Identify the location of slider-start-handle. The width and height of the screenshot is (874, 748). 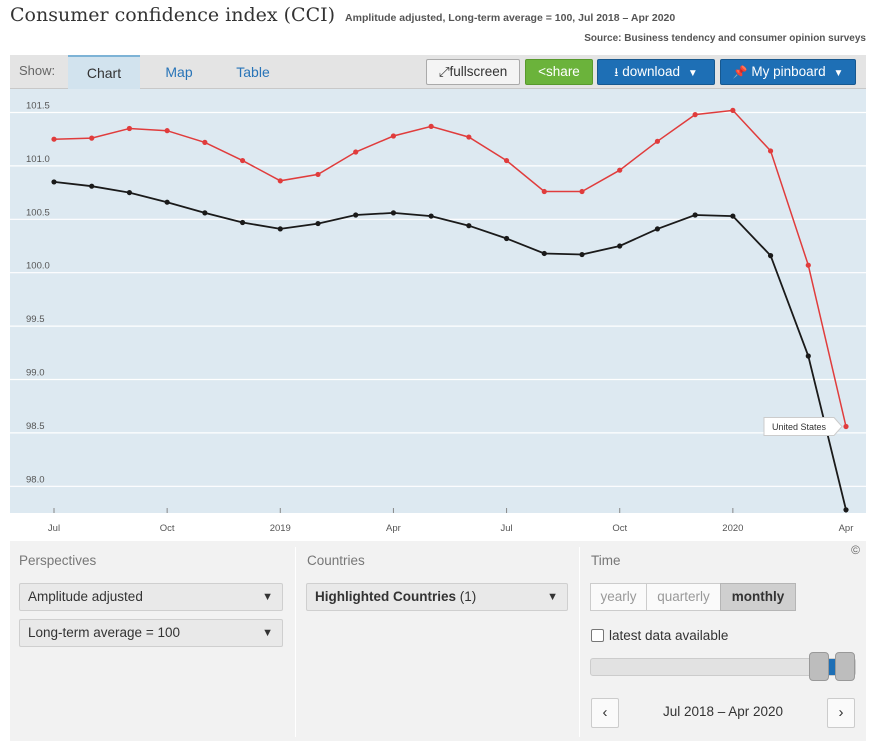
(819, 666).